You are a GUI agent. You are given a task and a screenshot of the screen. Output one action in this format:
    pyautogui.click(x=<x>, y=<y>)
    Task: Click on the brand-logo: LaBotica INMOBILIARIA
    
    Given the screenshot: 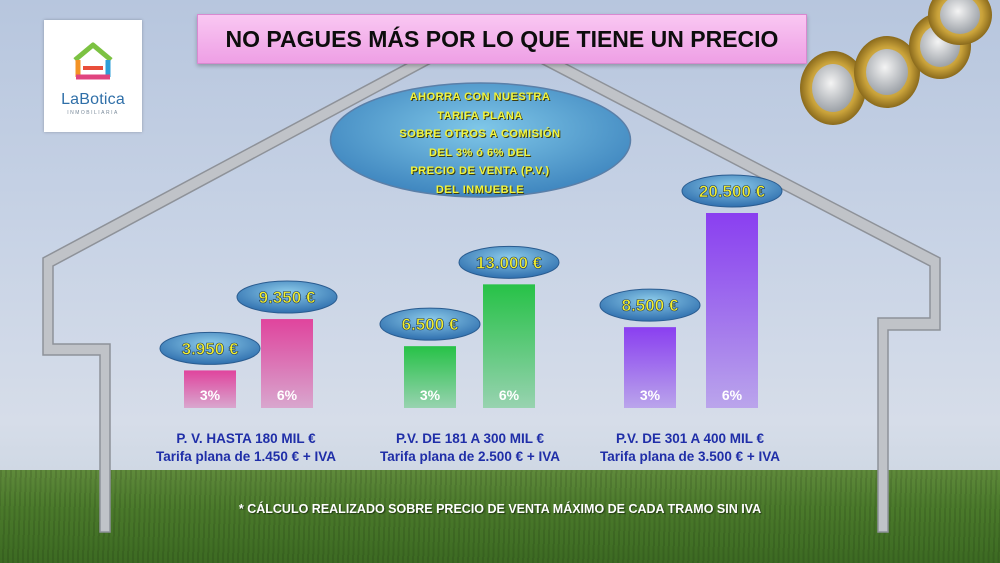 What is the action you would take?
    pyautogui.click(x=93, y=76)
    